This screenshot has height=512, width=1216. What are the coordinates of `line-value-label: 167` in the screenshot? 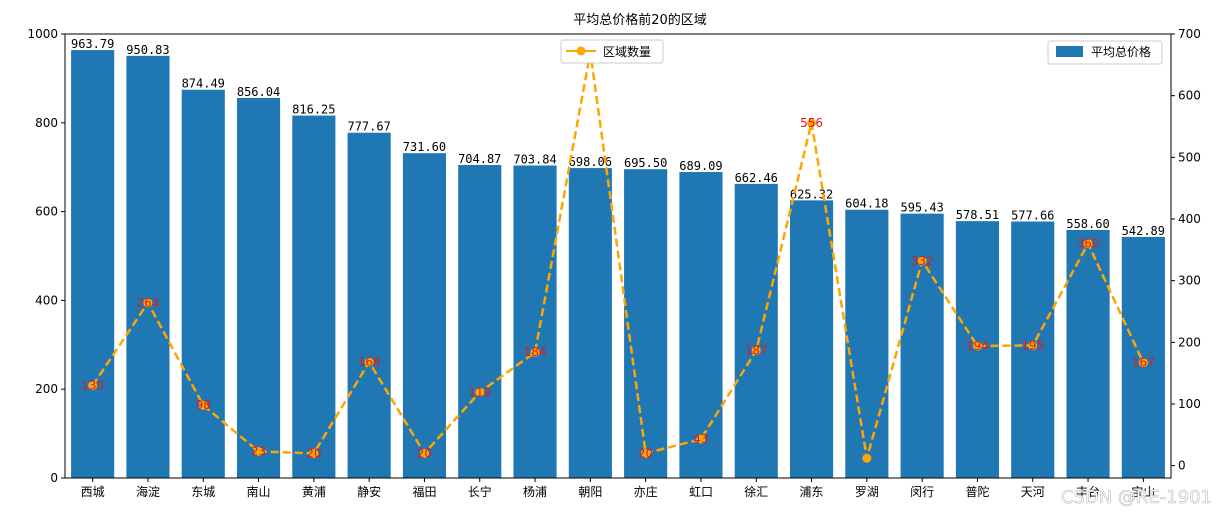 It's located at (1143, 363).